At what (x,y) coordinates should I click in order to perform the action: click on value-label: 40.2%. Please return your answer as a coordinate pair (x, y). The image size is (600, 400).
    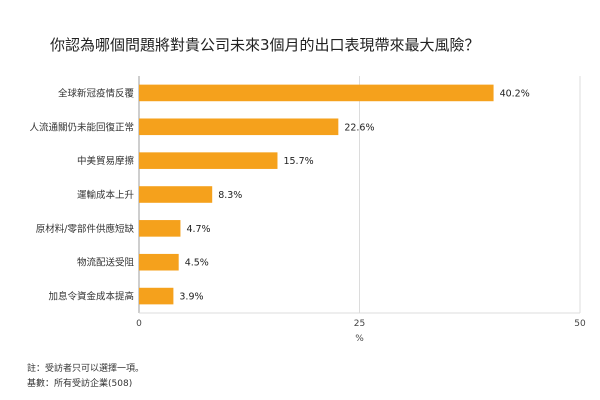
    Looking at the image, I should click on (515, 93).